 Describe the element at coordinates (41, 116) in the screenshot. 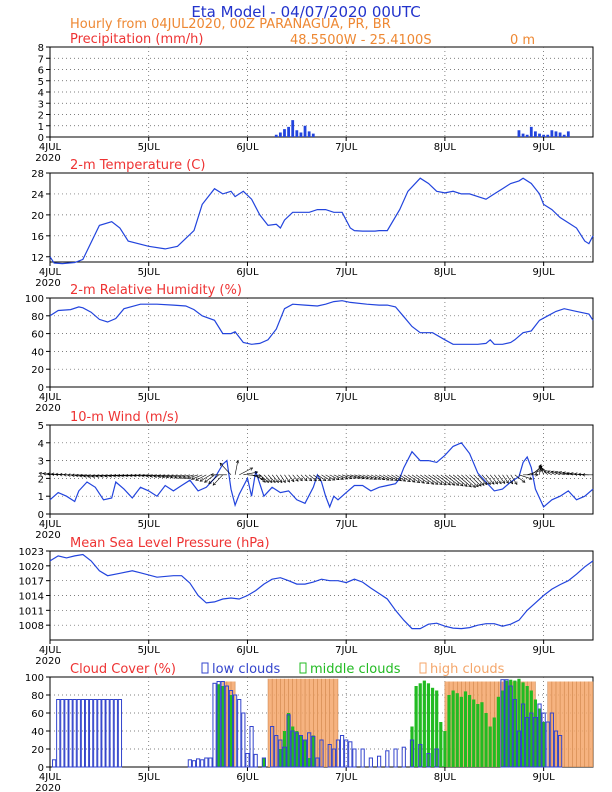

I see `y-tick-label: 2` at that location.